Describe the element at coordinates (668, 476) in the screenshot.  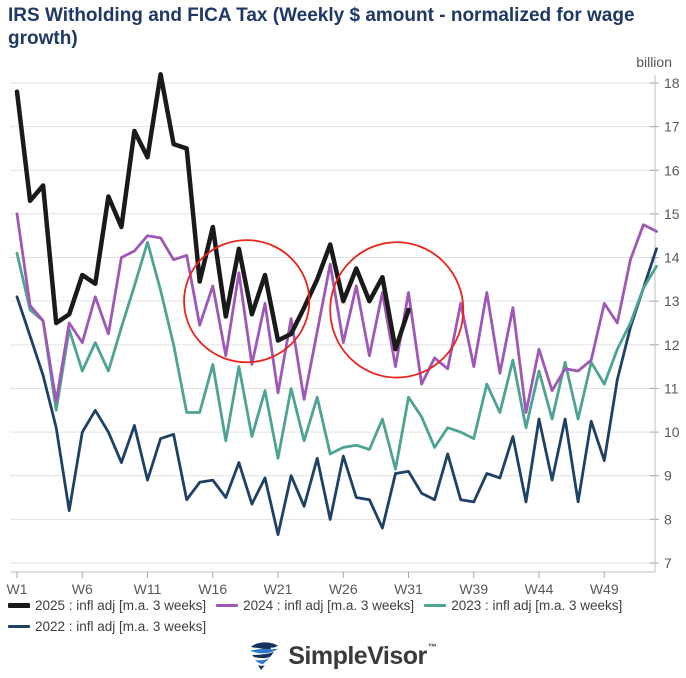
I see `y-tick-label: 9` at that location.